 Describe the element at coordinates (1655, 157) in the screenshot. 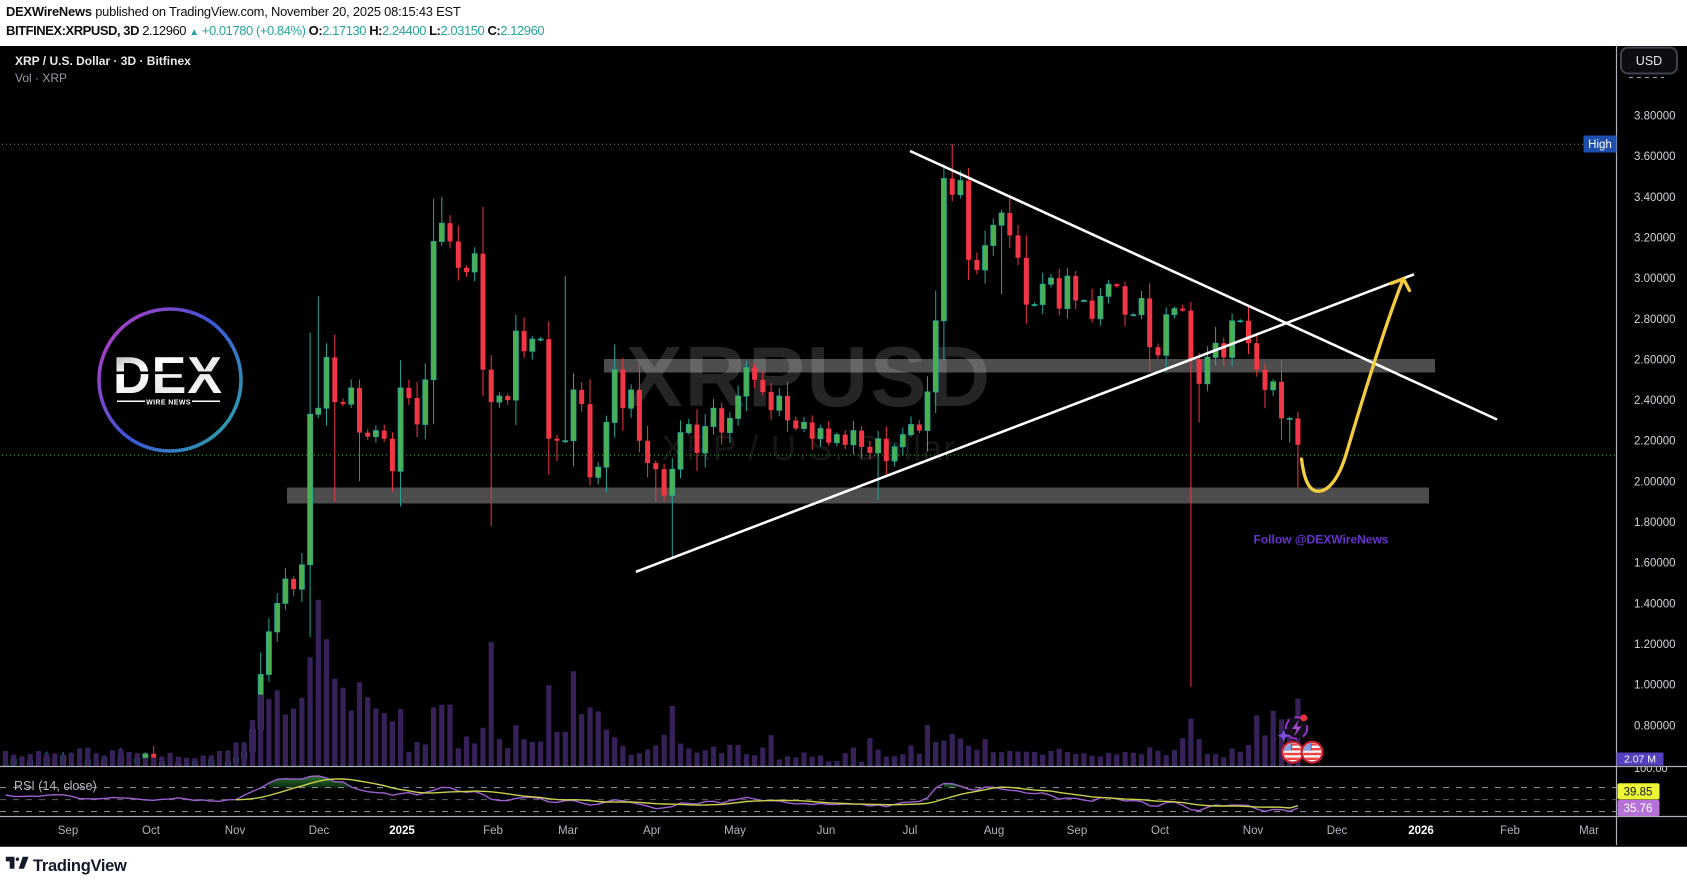

I see `svg-text: 3.60000` at that location.